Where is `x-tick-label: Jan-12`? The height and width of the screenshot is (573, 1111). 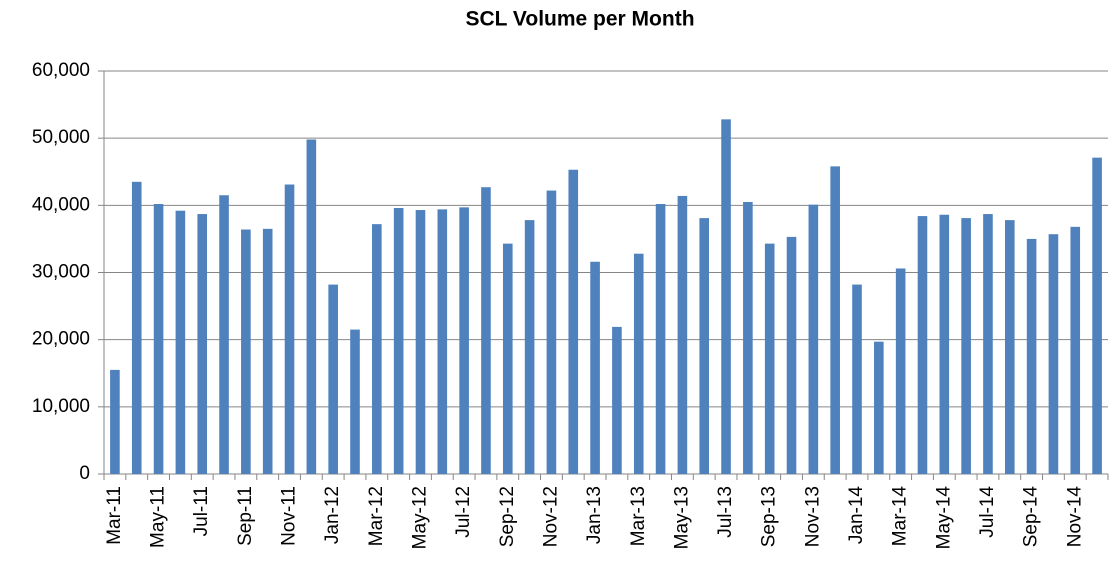
x-tick-label: Jan-12 is located at coordinates (332, 515).